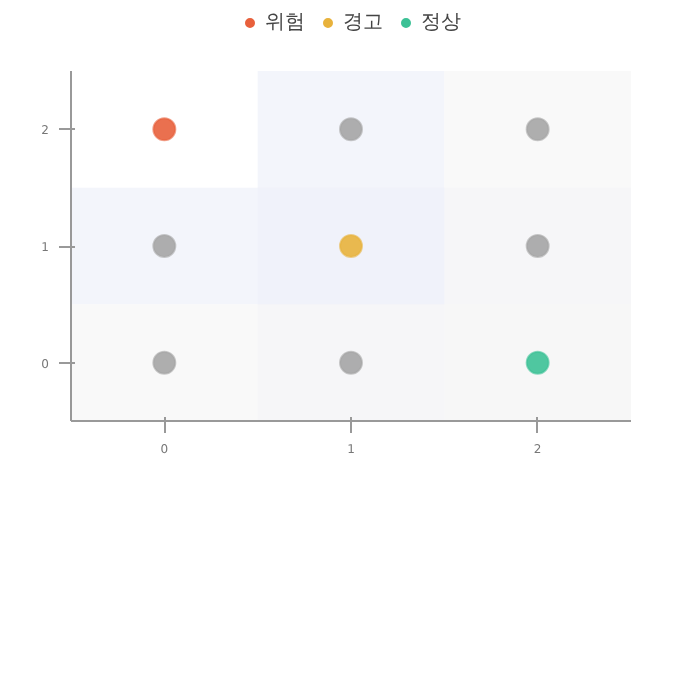 This screenshot has height=700, width=700. Describe the element at coordinates (441, 23) in the screenshot. I see `legend-label: 정상` at that location.